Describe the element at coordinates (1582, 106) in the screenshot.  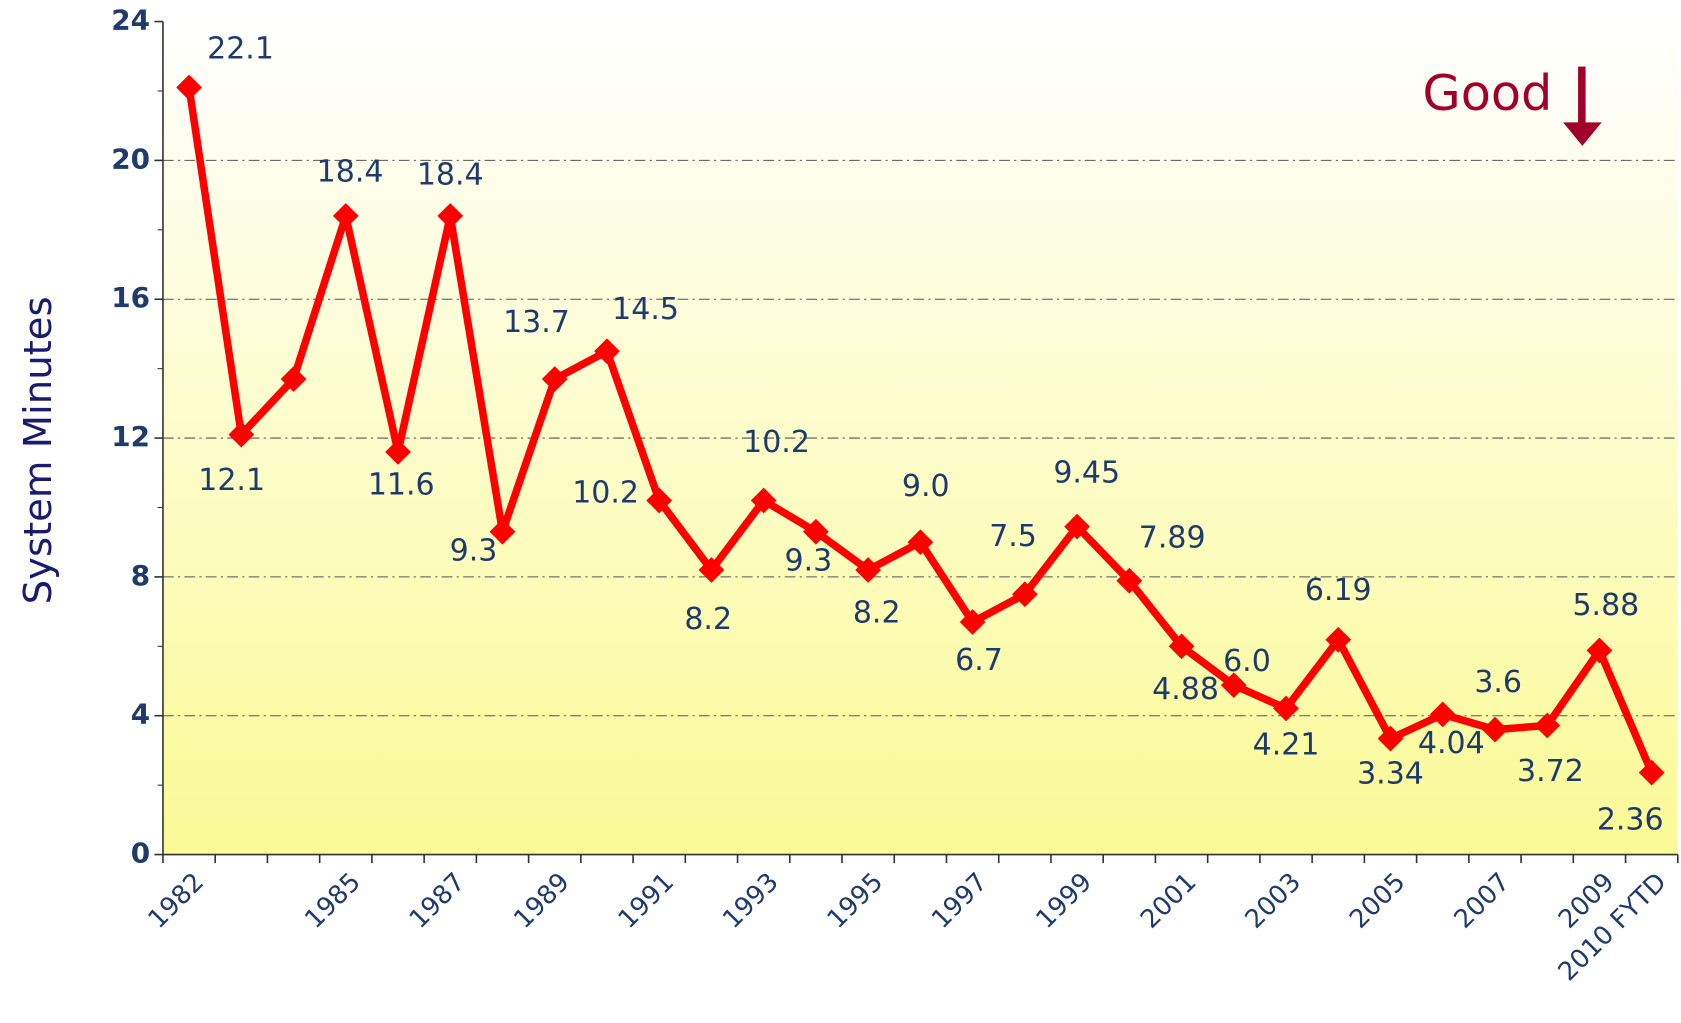
I see `annotation-arrow` at that location.